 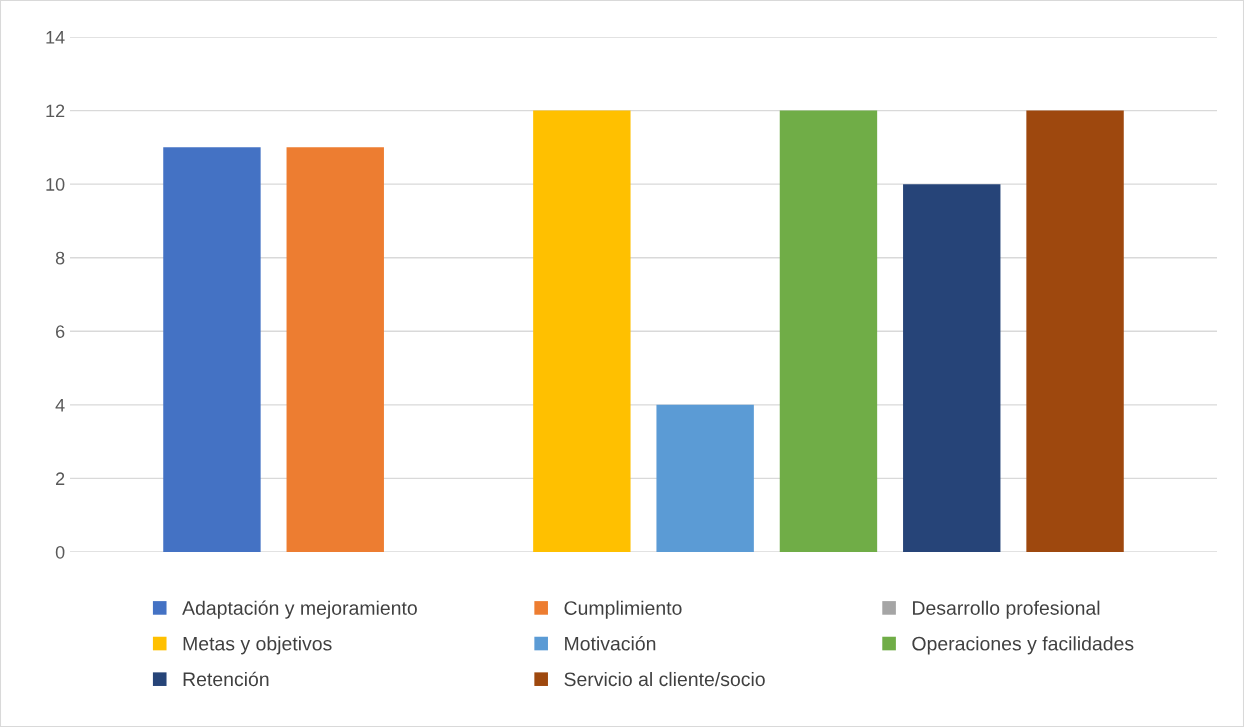 What do you see at coordinates (55, 111) in the screenshot?
I see `y-tick-label: 12` at bounding box center [55, 111].